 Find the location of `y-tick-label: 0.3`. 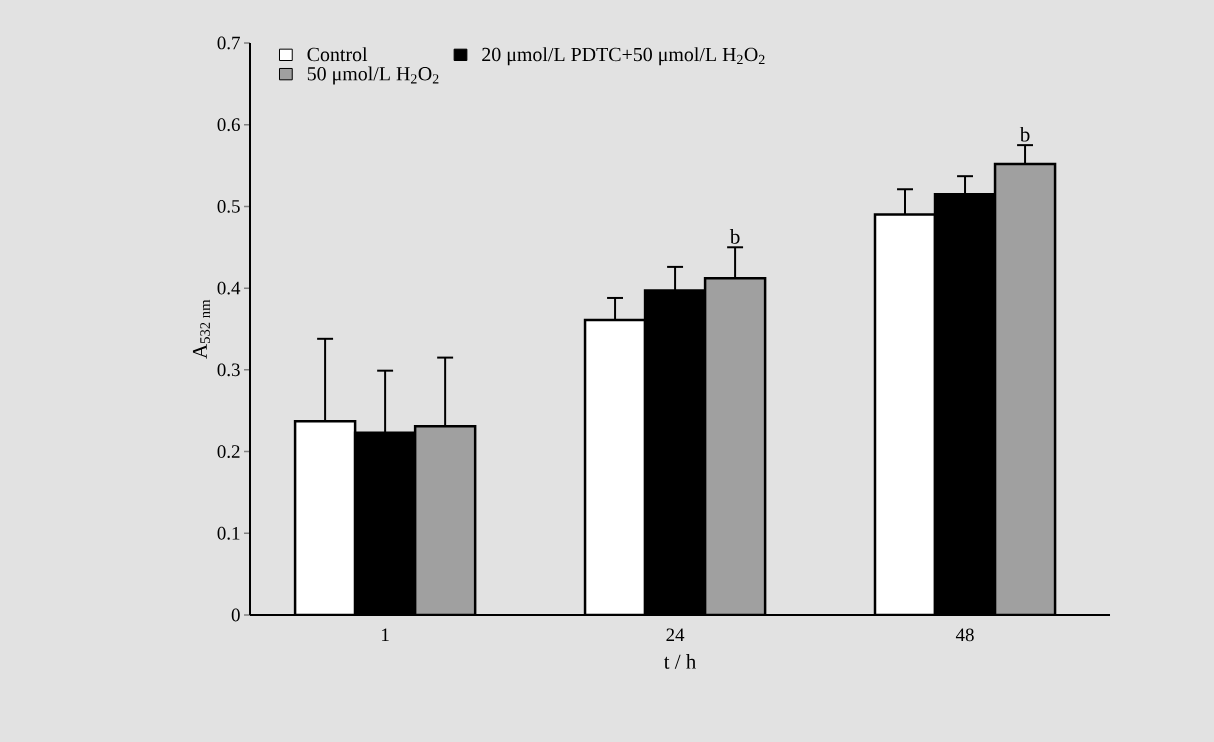

y-tick-label: 0.3 is located at coordinates (228, 370).